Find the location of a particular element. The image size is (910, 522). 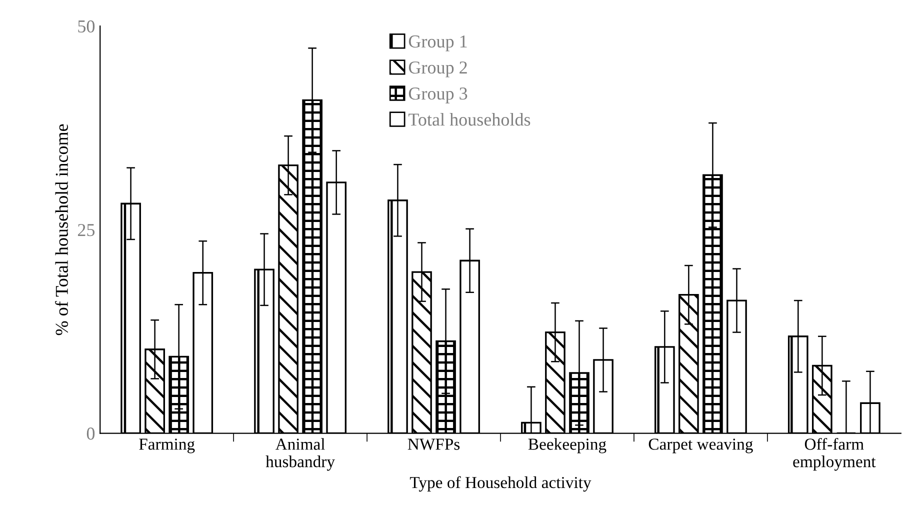

x-axis-title: Type of Household activity is located at coordinates (501, 484).